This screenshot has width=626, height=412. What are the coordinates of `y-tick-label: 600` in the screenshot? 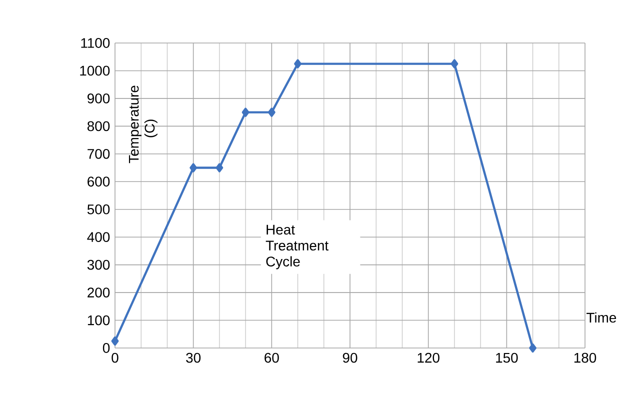 It's located at (99, 181).